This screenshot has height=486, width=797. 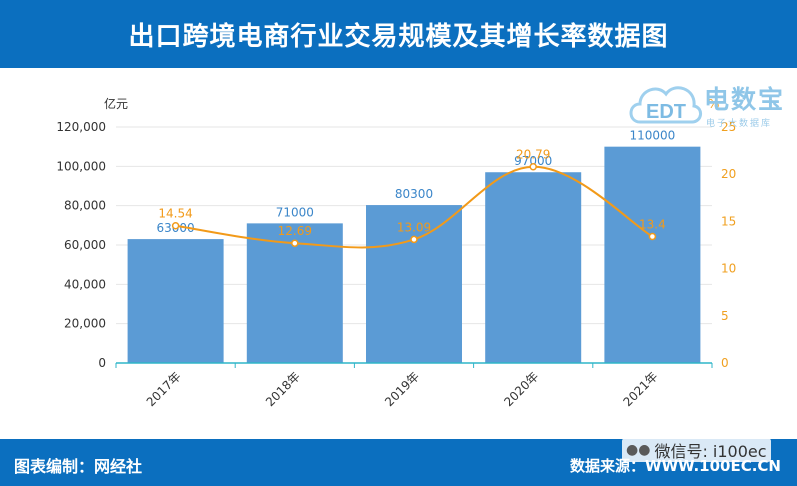 I want to click on category-label: 2017年, so click(x=164, y=389).